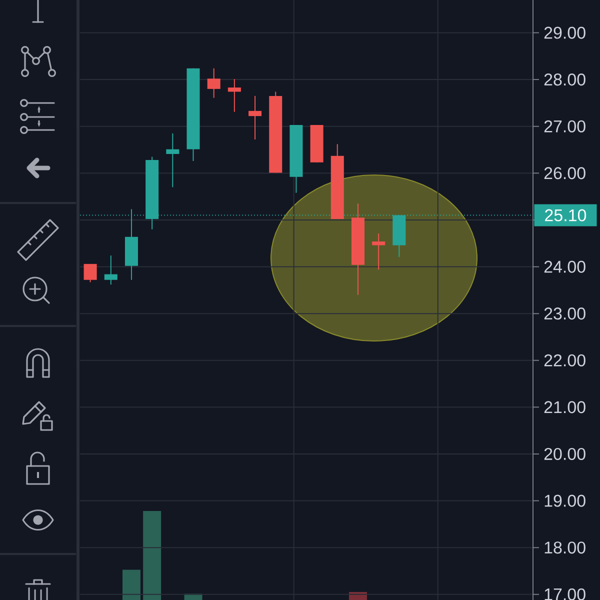 This screenshot has width=600, height=600. I want to click on ref-line-label: 25.10, so click(565, 215).